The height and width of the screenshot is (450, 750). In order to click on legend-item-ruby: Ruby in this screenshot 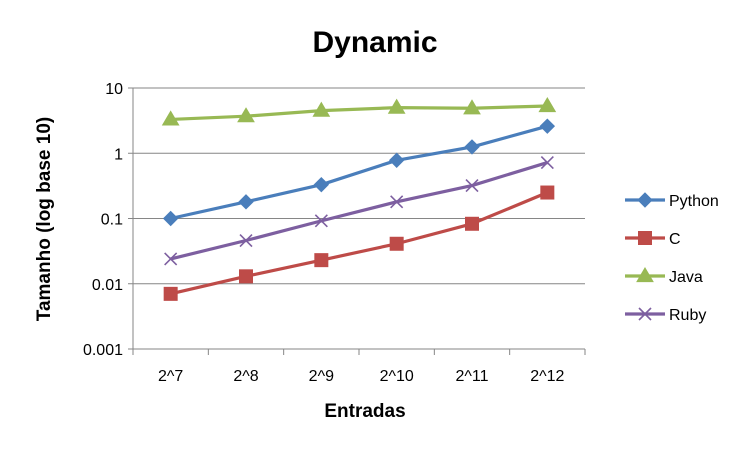, I will do `click(665, 315)`.